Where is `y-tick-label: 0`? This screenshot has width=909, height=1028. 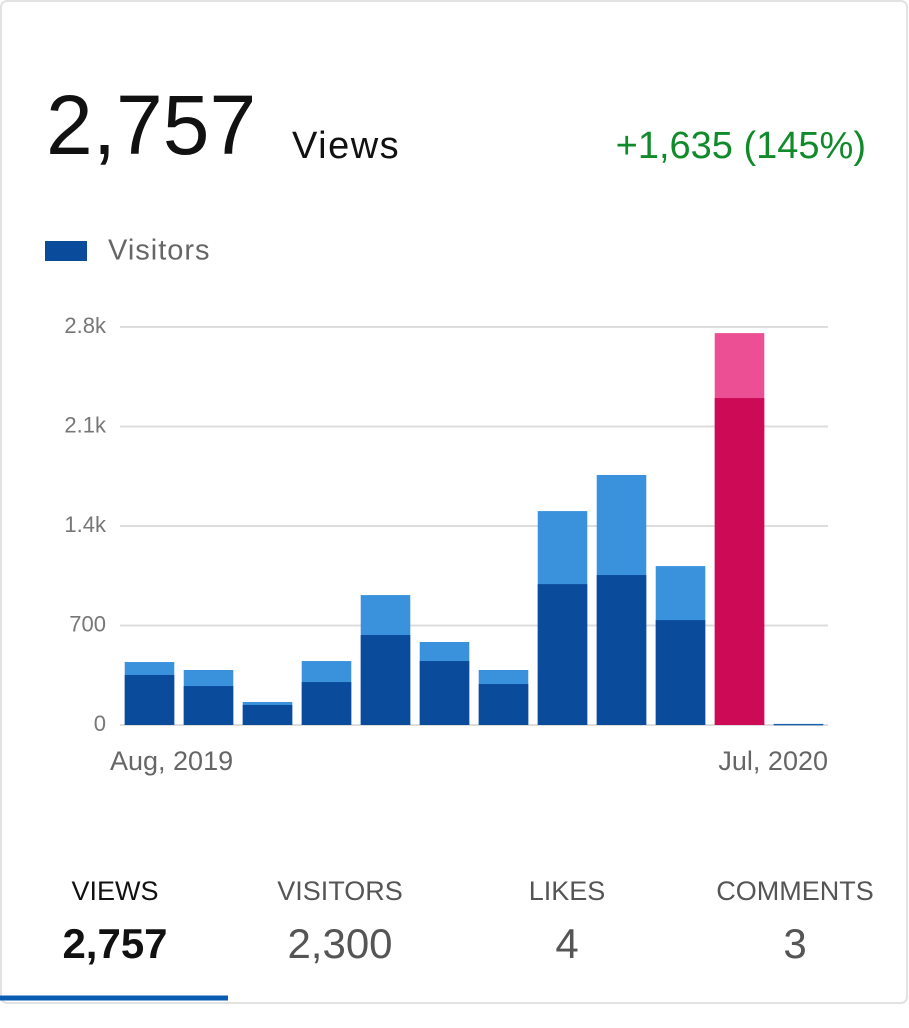
y-tick-label: 0 is located at coordinates (100, 723).